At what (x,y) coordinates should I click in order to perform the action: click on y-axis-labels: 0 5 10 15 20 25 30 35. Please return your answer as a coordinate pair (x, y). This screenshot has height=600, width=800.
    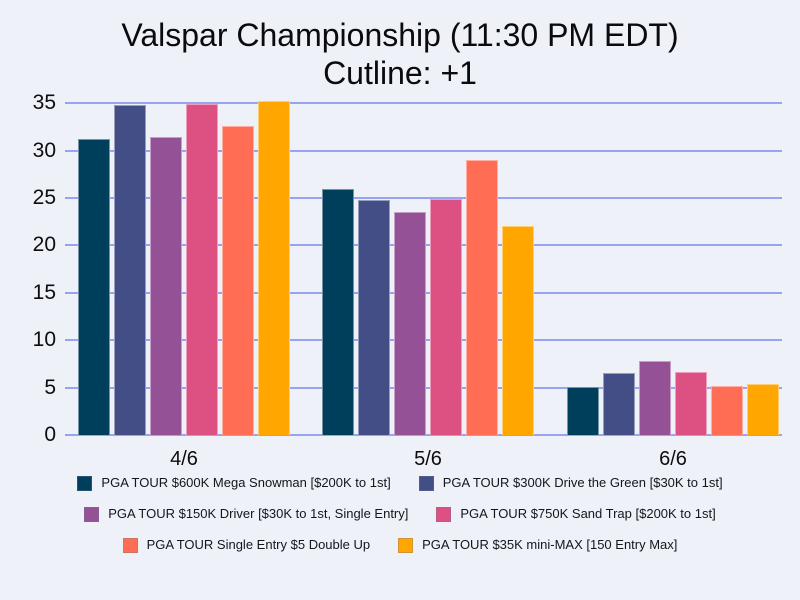
    Looking at the image, I should click on (28, 268).